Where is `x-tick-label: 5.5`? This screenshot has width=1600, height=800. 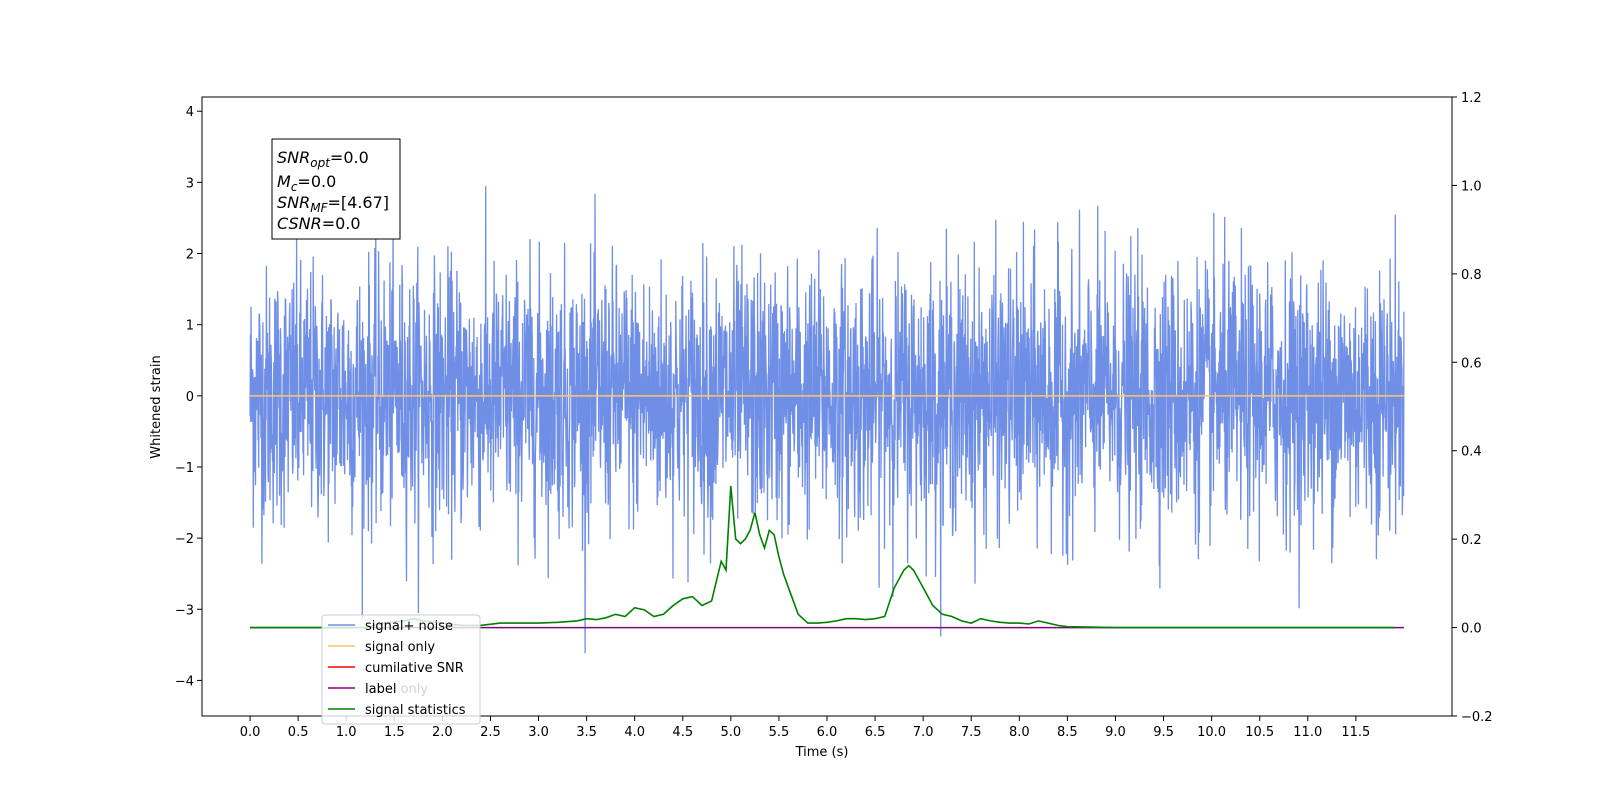
x-tick-label: 5.5 is located at coordinates (779, 732).